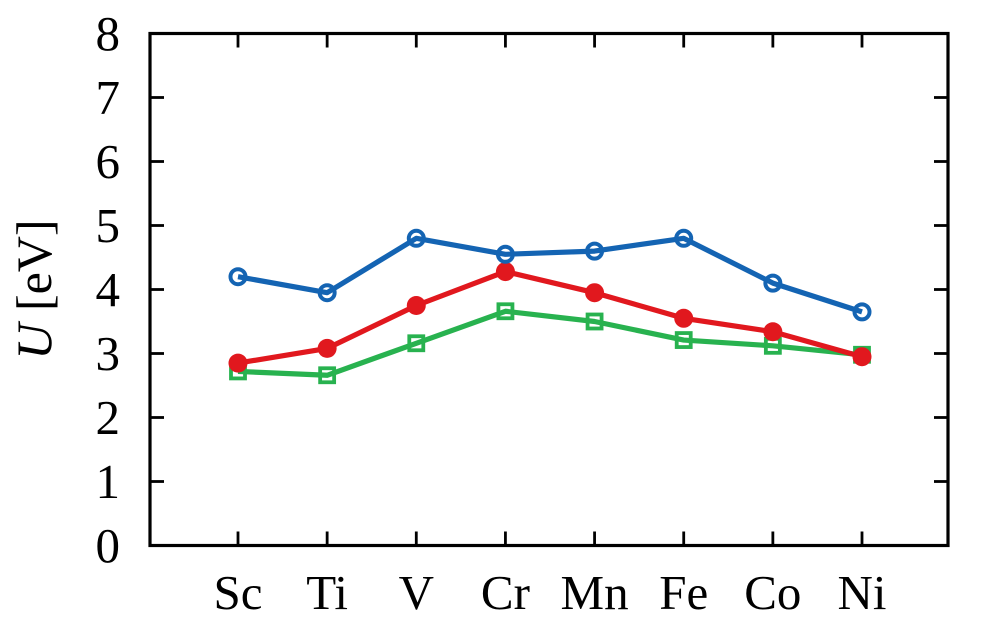  I want to click on y-tick-label: 4, so click(108, 289).